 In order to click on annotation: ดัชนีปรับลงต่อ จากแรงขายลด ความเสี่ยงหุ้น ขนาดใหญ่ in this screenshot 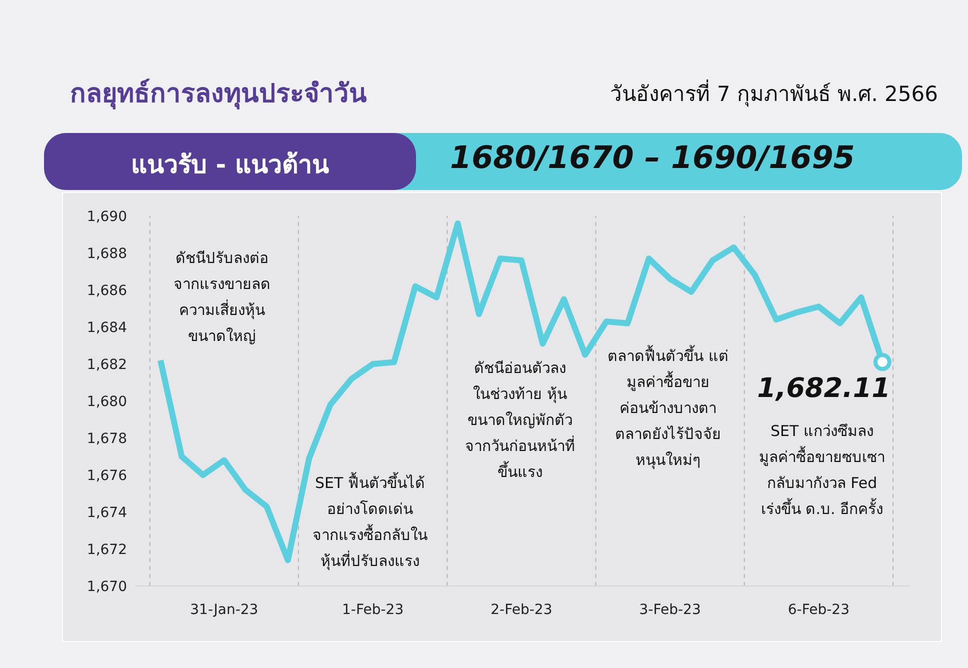, I will do `click(222, 297)`.